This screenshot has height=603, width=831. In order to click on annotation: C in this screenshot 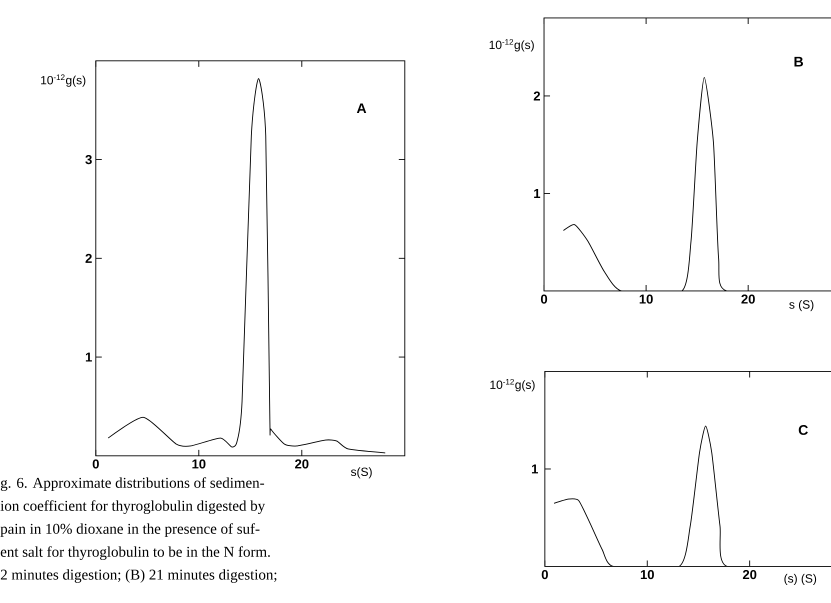, I will do `click(803, 430)`.